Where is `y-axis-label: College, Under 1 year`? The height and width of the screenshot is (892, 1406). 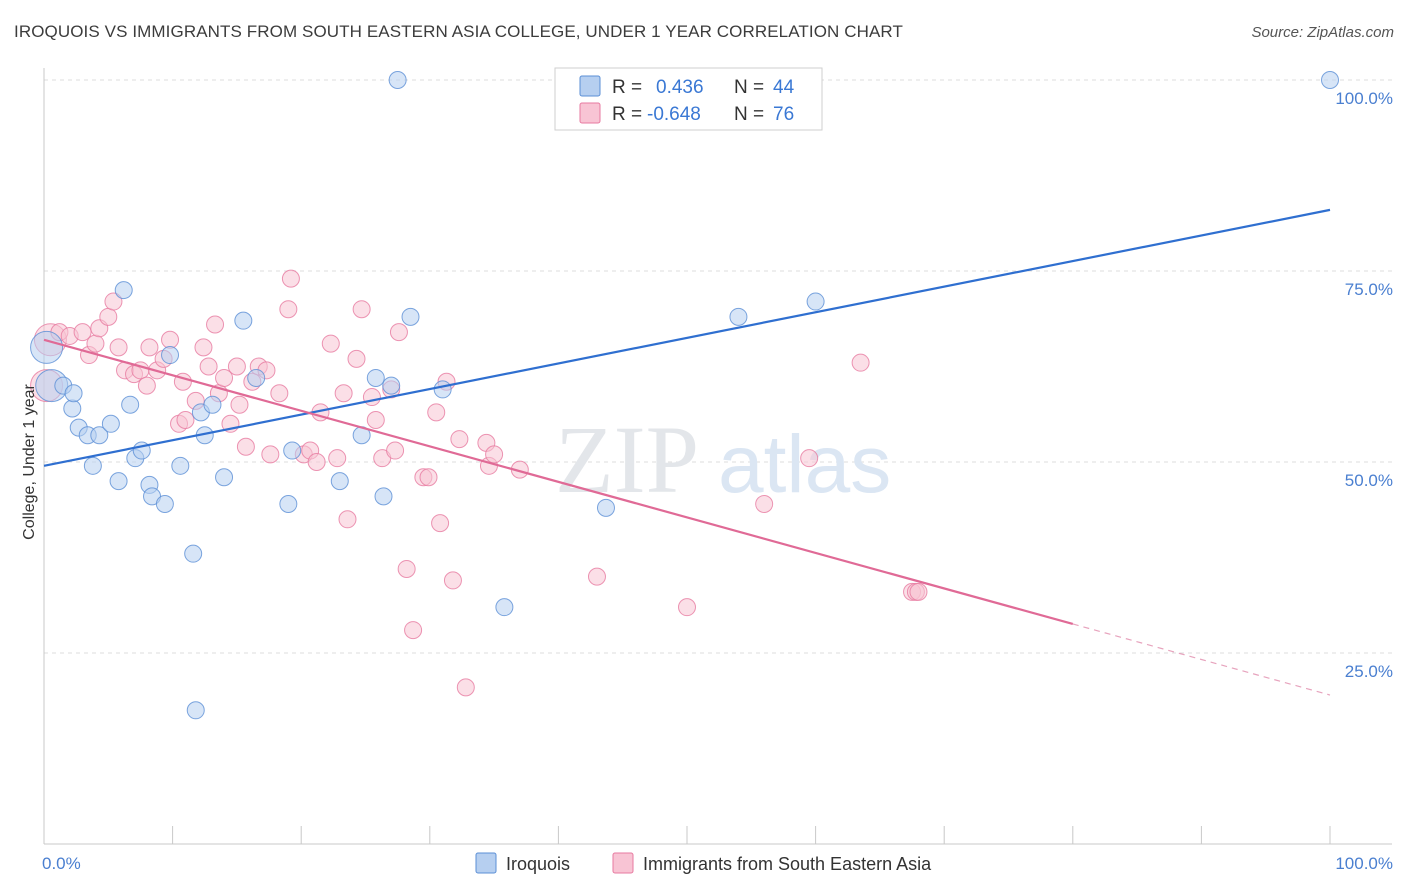
y-axis-label: College, Under 1 year is located at coordinates (29, 462).